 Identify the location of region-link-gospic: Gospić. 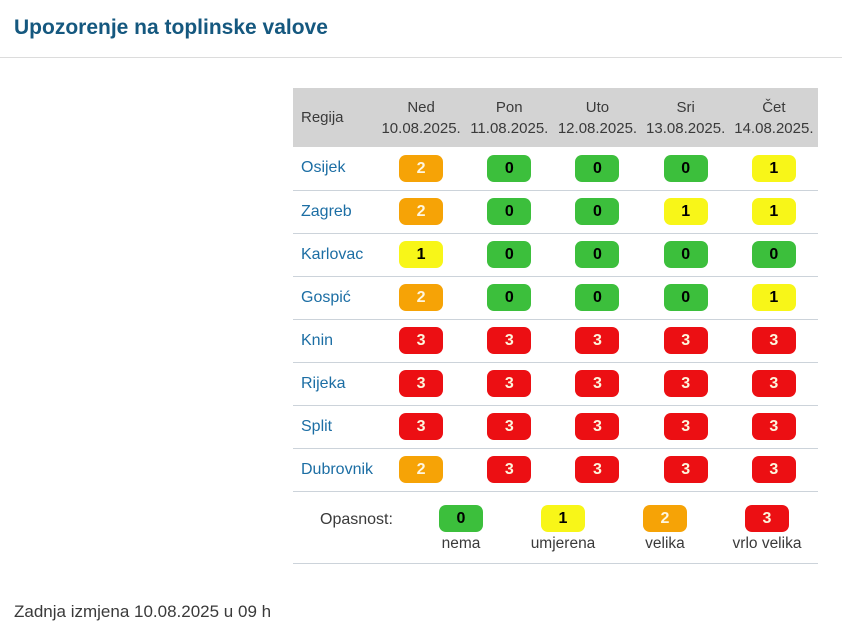
(326, 297).